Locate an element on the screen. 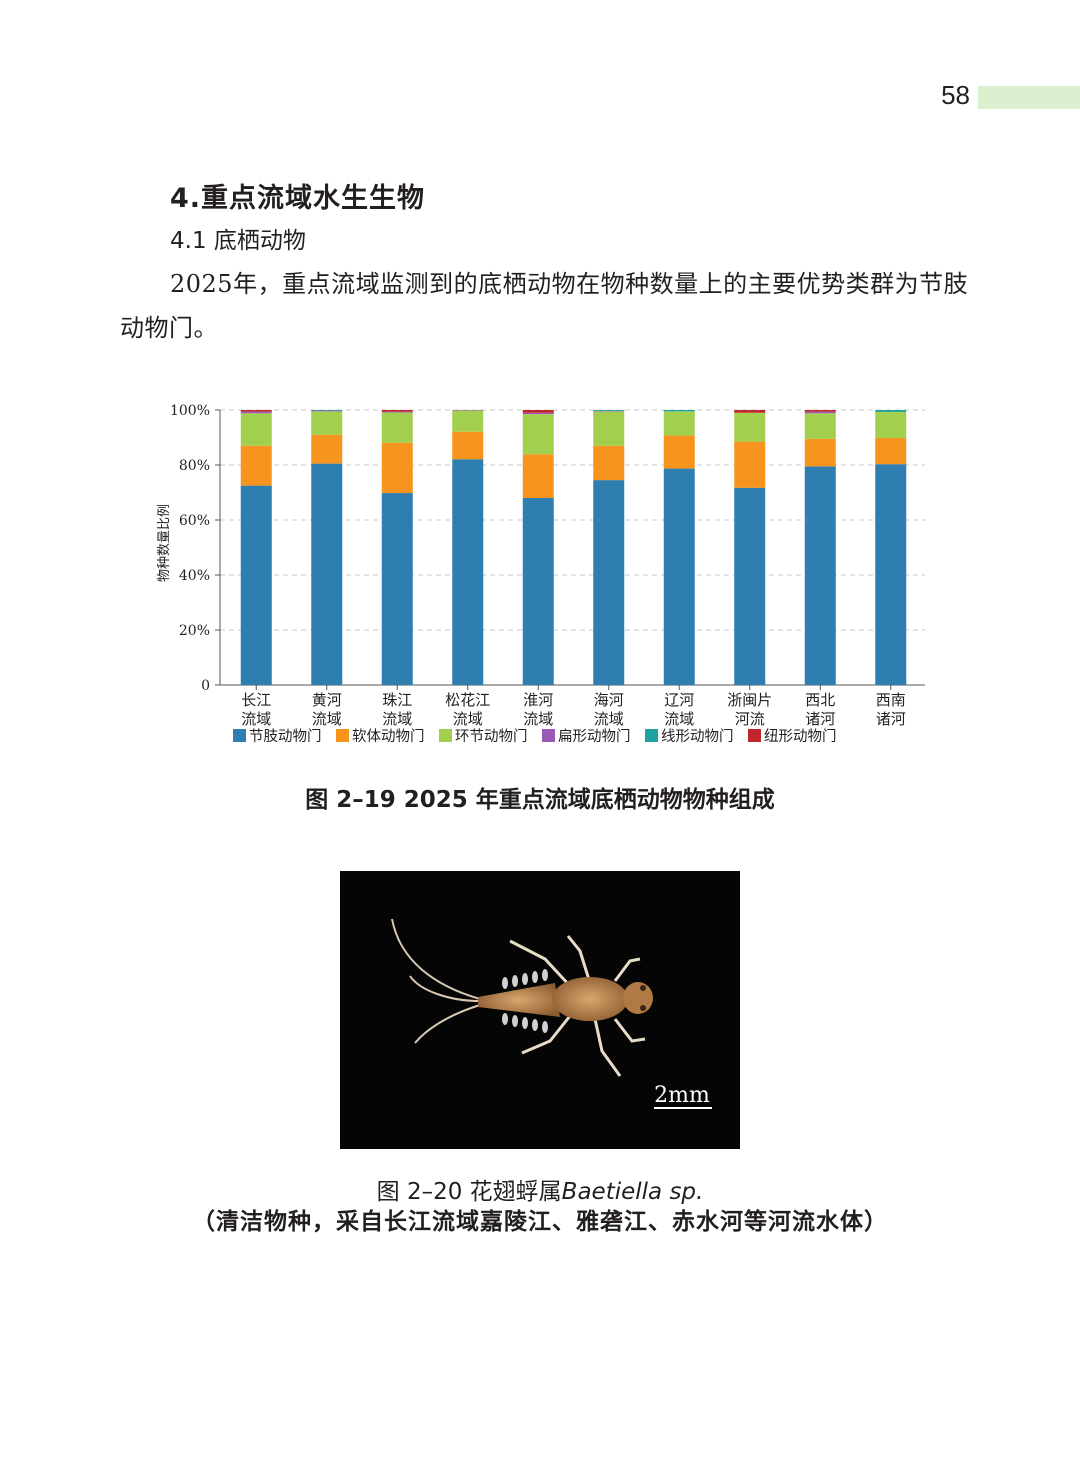 The image size is (1080, 1466). category-label: 西南 is located at coordinates (891, 700).